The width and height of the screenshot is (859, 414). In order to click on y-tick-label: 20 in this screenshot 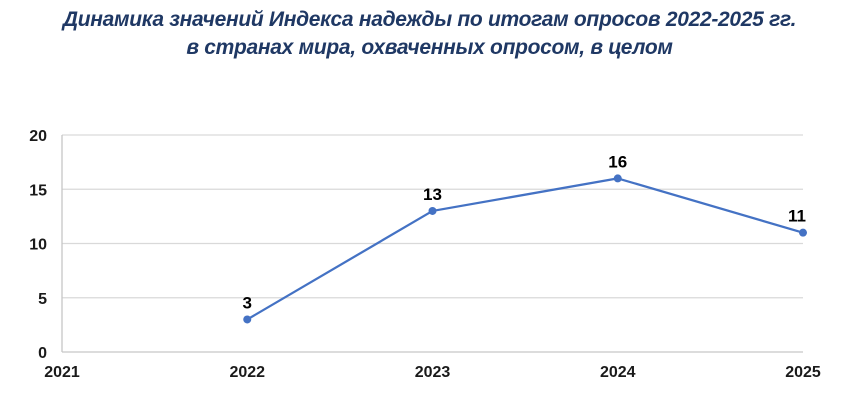, I will do `click(38, 136)`.